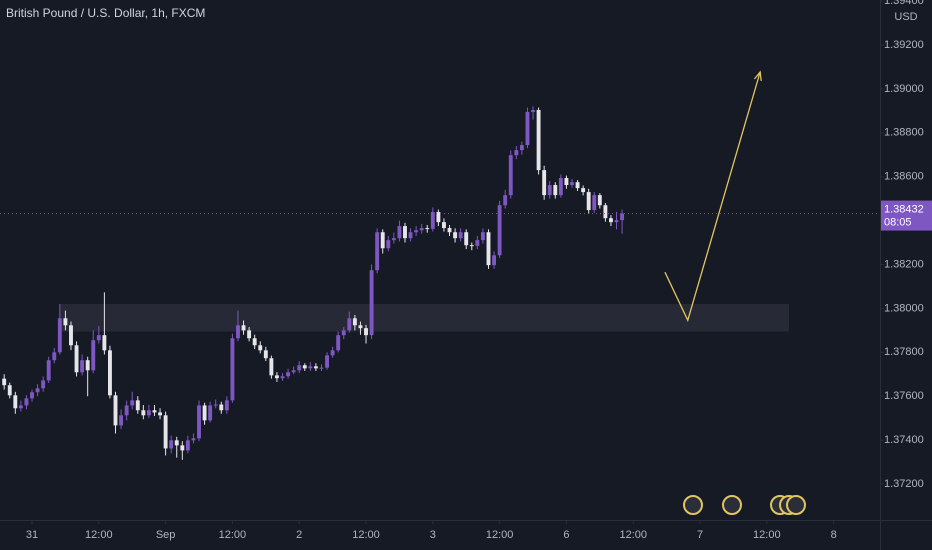 The height and width of the screenshot is (550, 932). I want to click on event-icons, so click(744, 505).